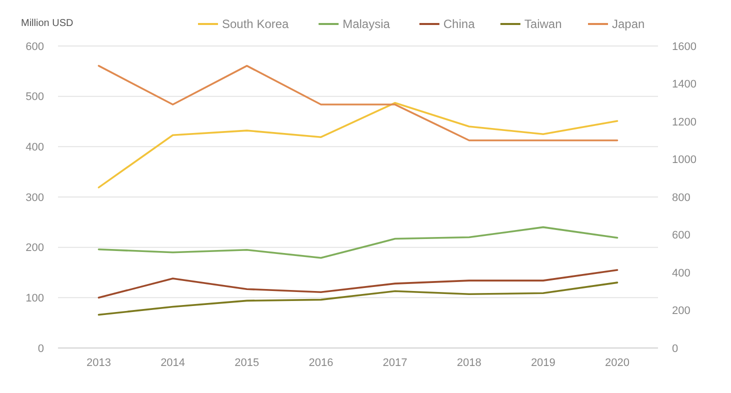 This screenshot has width=731, height=393. Describe the element at coordinates (47, 23) in the screenshot. I see `y-axis-title: Million USD` at that location.